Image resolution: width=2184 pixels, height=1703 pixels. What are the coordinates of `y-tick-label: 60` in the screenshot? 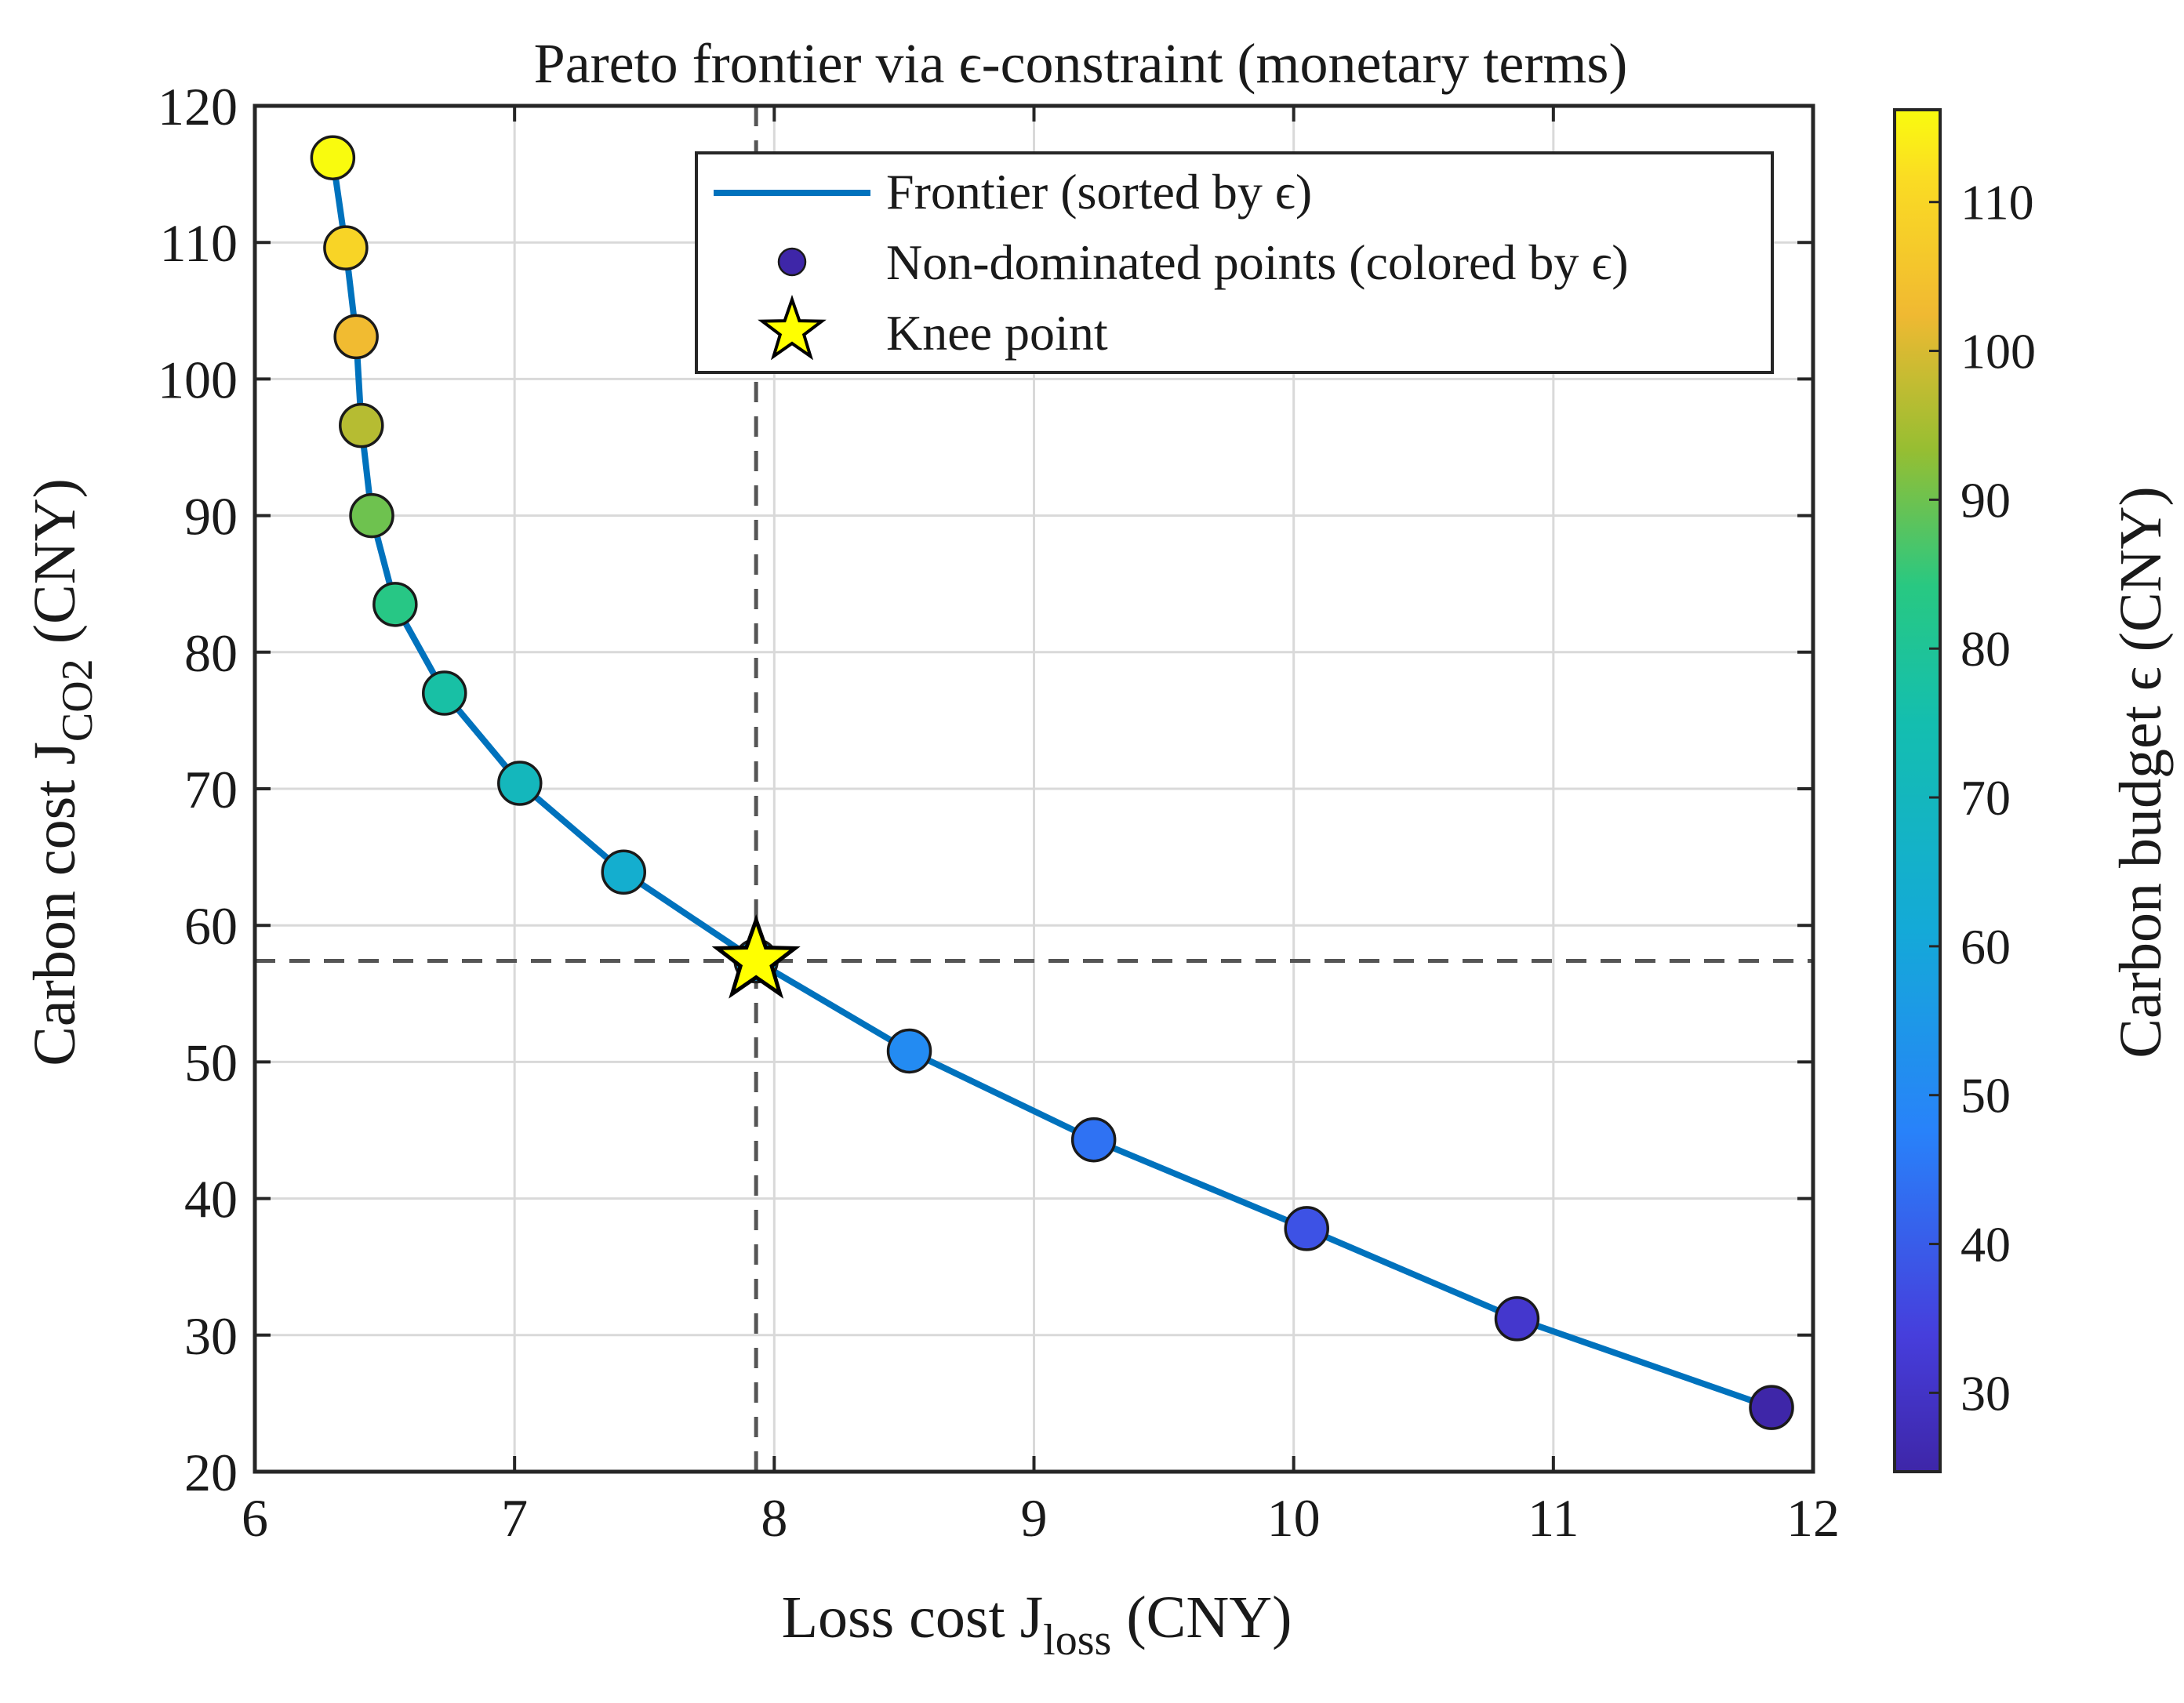 It's located at (211, 926).